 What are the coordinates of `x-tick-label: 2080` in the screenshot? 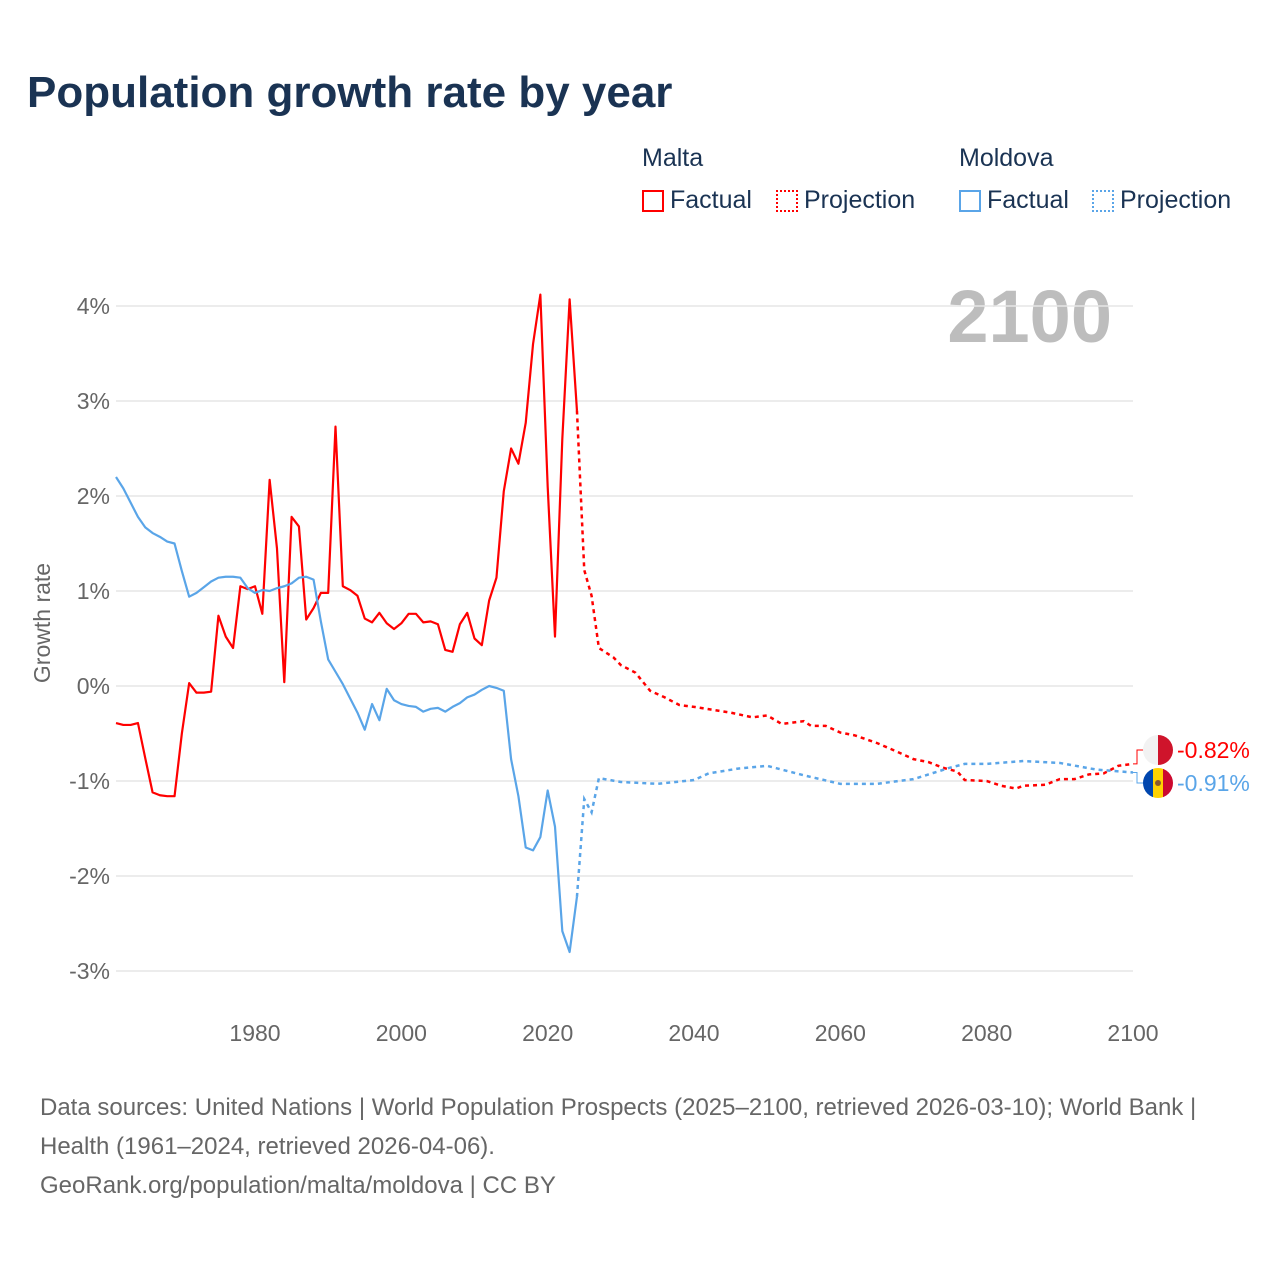 It's located at (986, 1033).